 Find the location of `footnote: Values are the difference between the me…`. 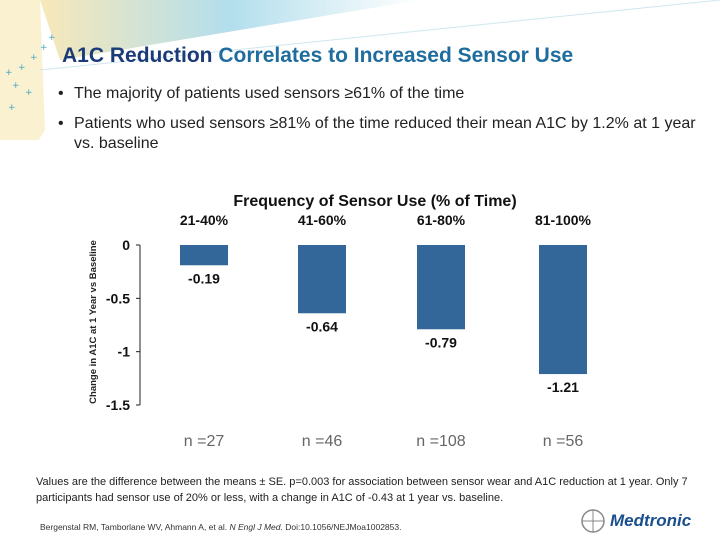

footnote: Values are the difference between the me… is located at coordinates (362, 490).